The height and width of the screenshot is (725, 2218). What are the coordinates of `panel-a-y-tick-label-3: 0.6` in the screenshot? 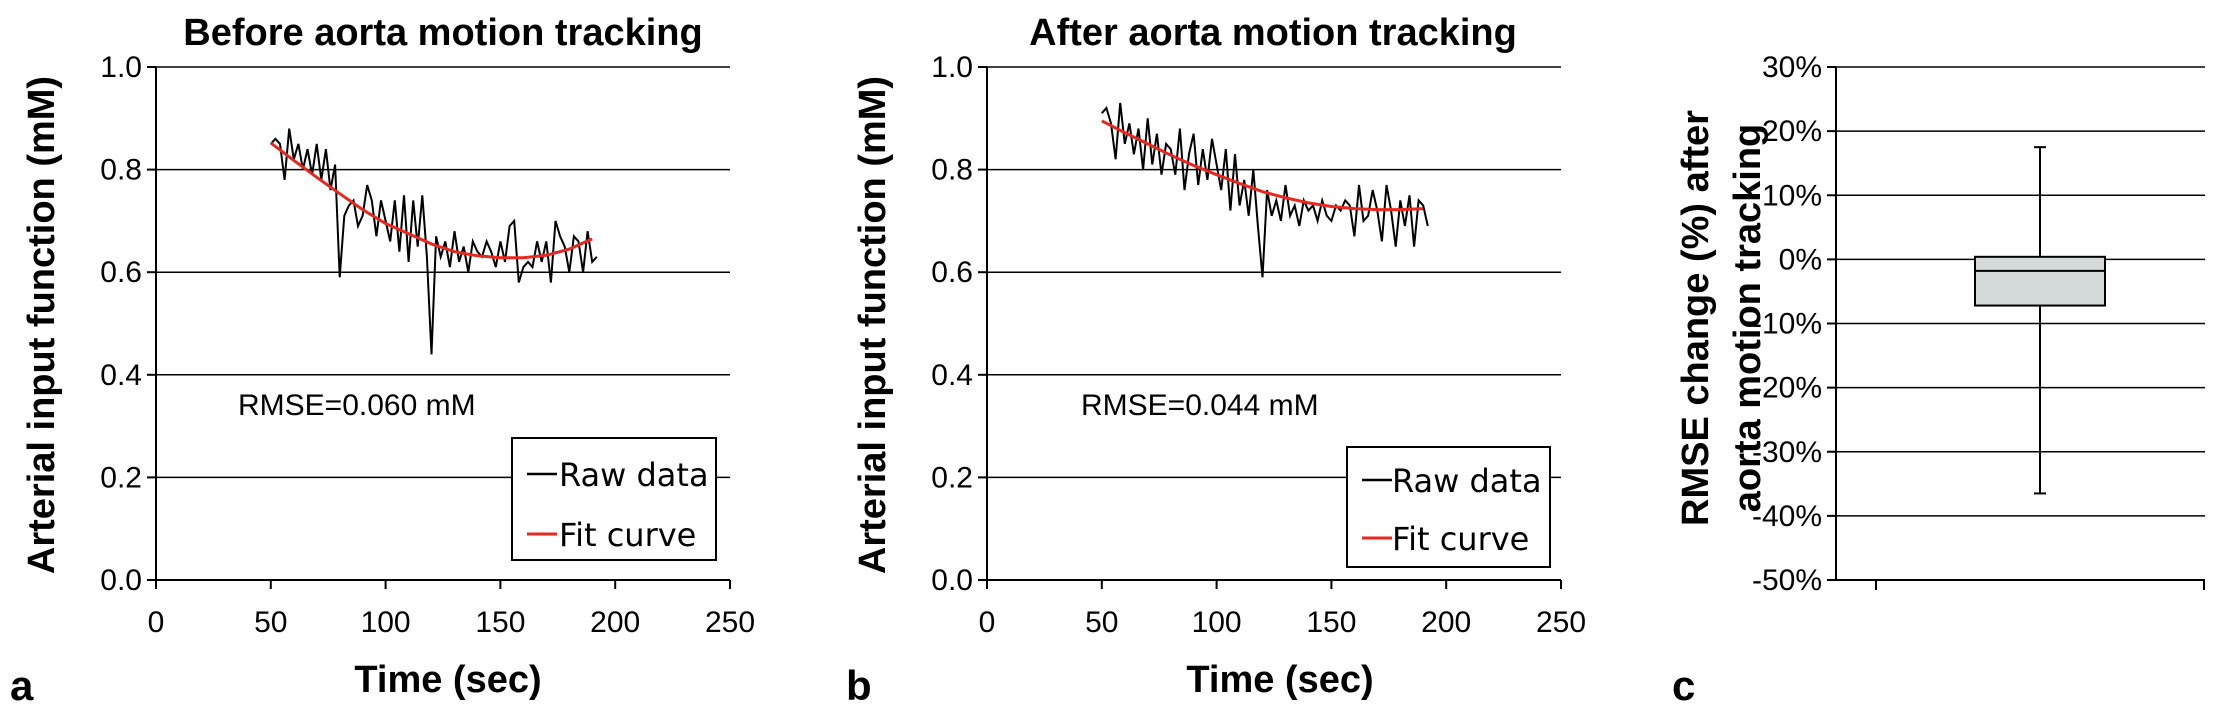 It's located at (121, 272).